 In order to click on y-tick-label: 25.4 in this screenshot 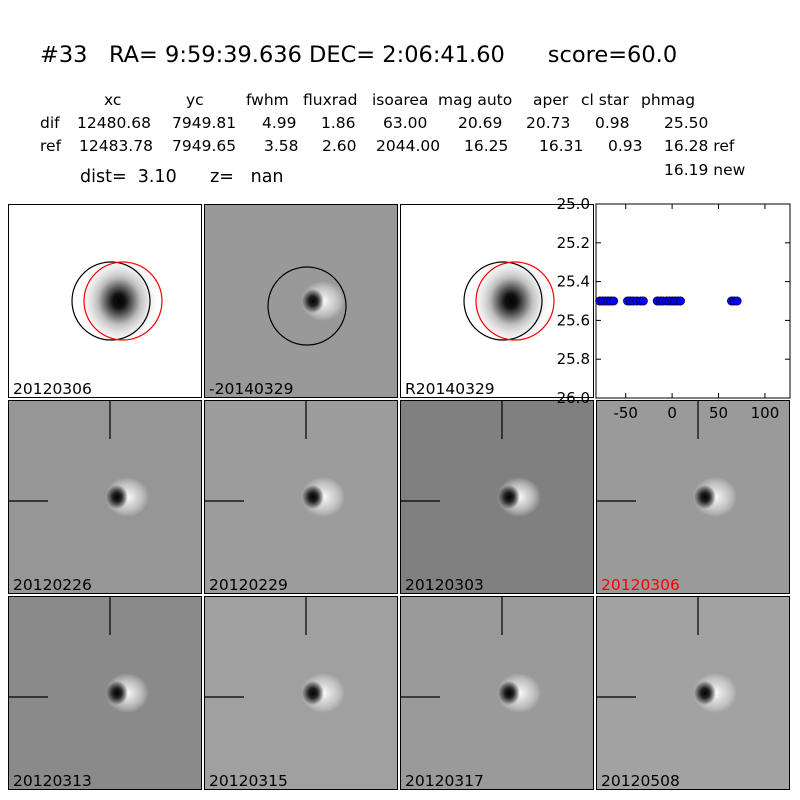, I will do `click(573, 282)`.